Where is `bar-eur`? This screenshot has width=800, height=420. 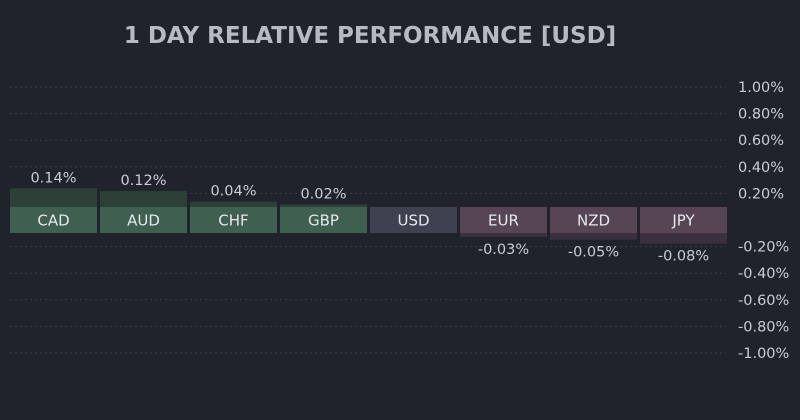 bar-eur is located at coordinates (503, 235).